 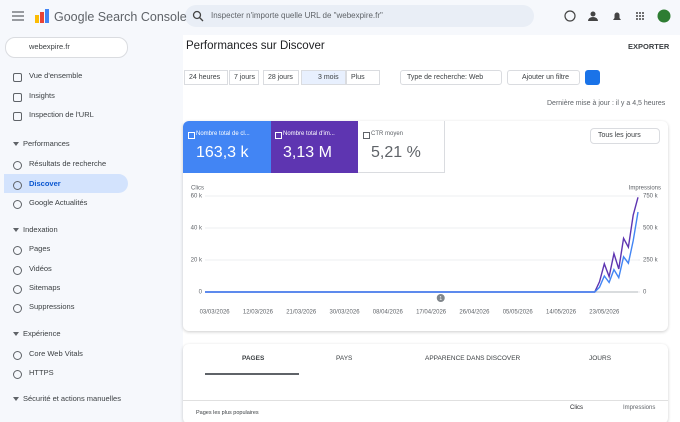 I want to click on nav-item: Discover, so click(x=45, y=183).